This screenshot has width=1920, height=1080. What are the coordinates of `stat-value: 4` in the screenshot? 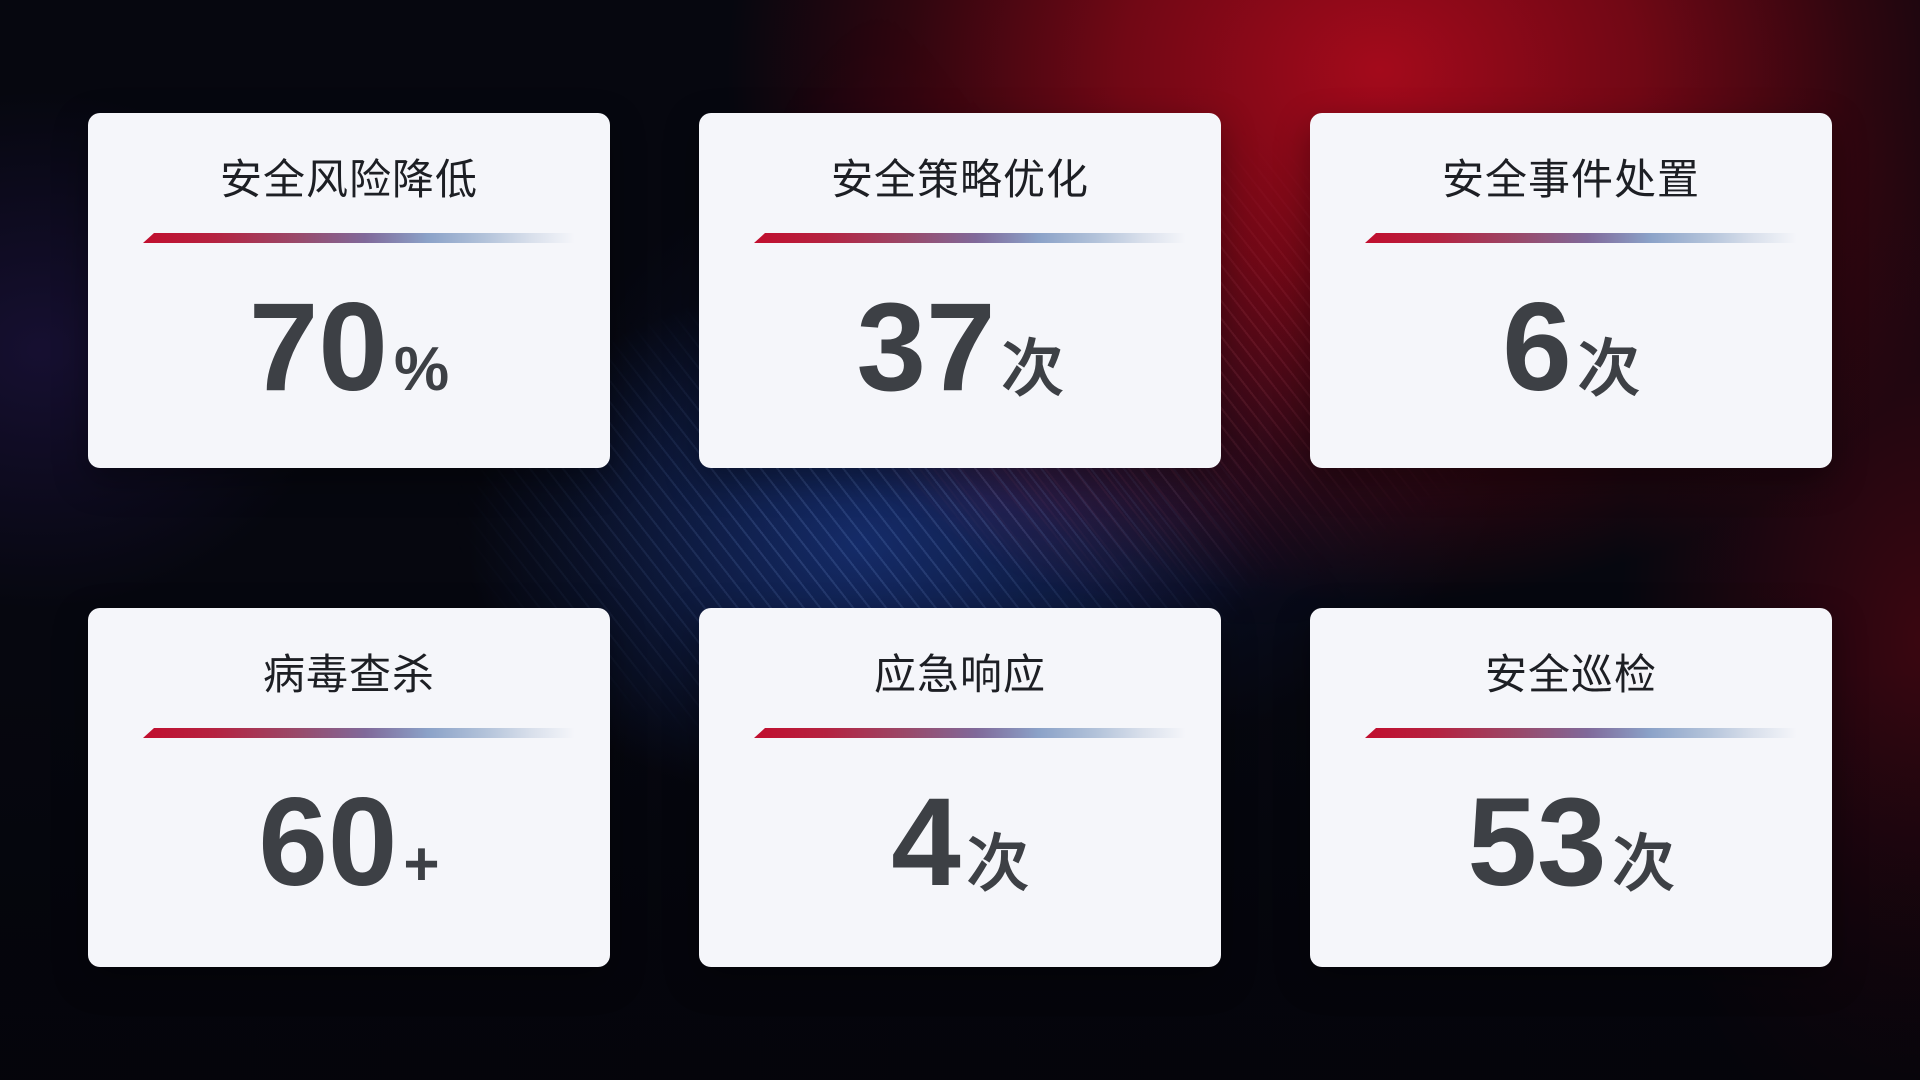 It's located at (926, 842).